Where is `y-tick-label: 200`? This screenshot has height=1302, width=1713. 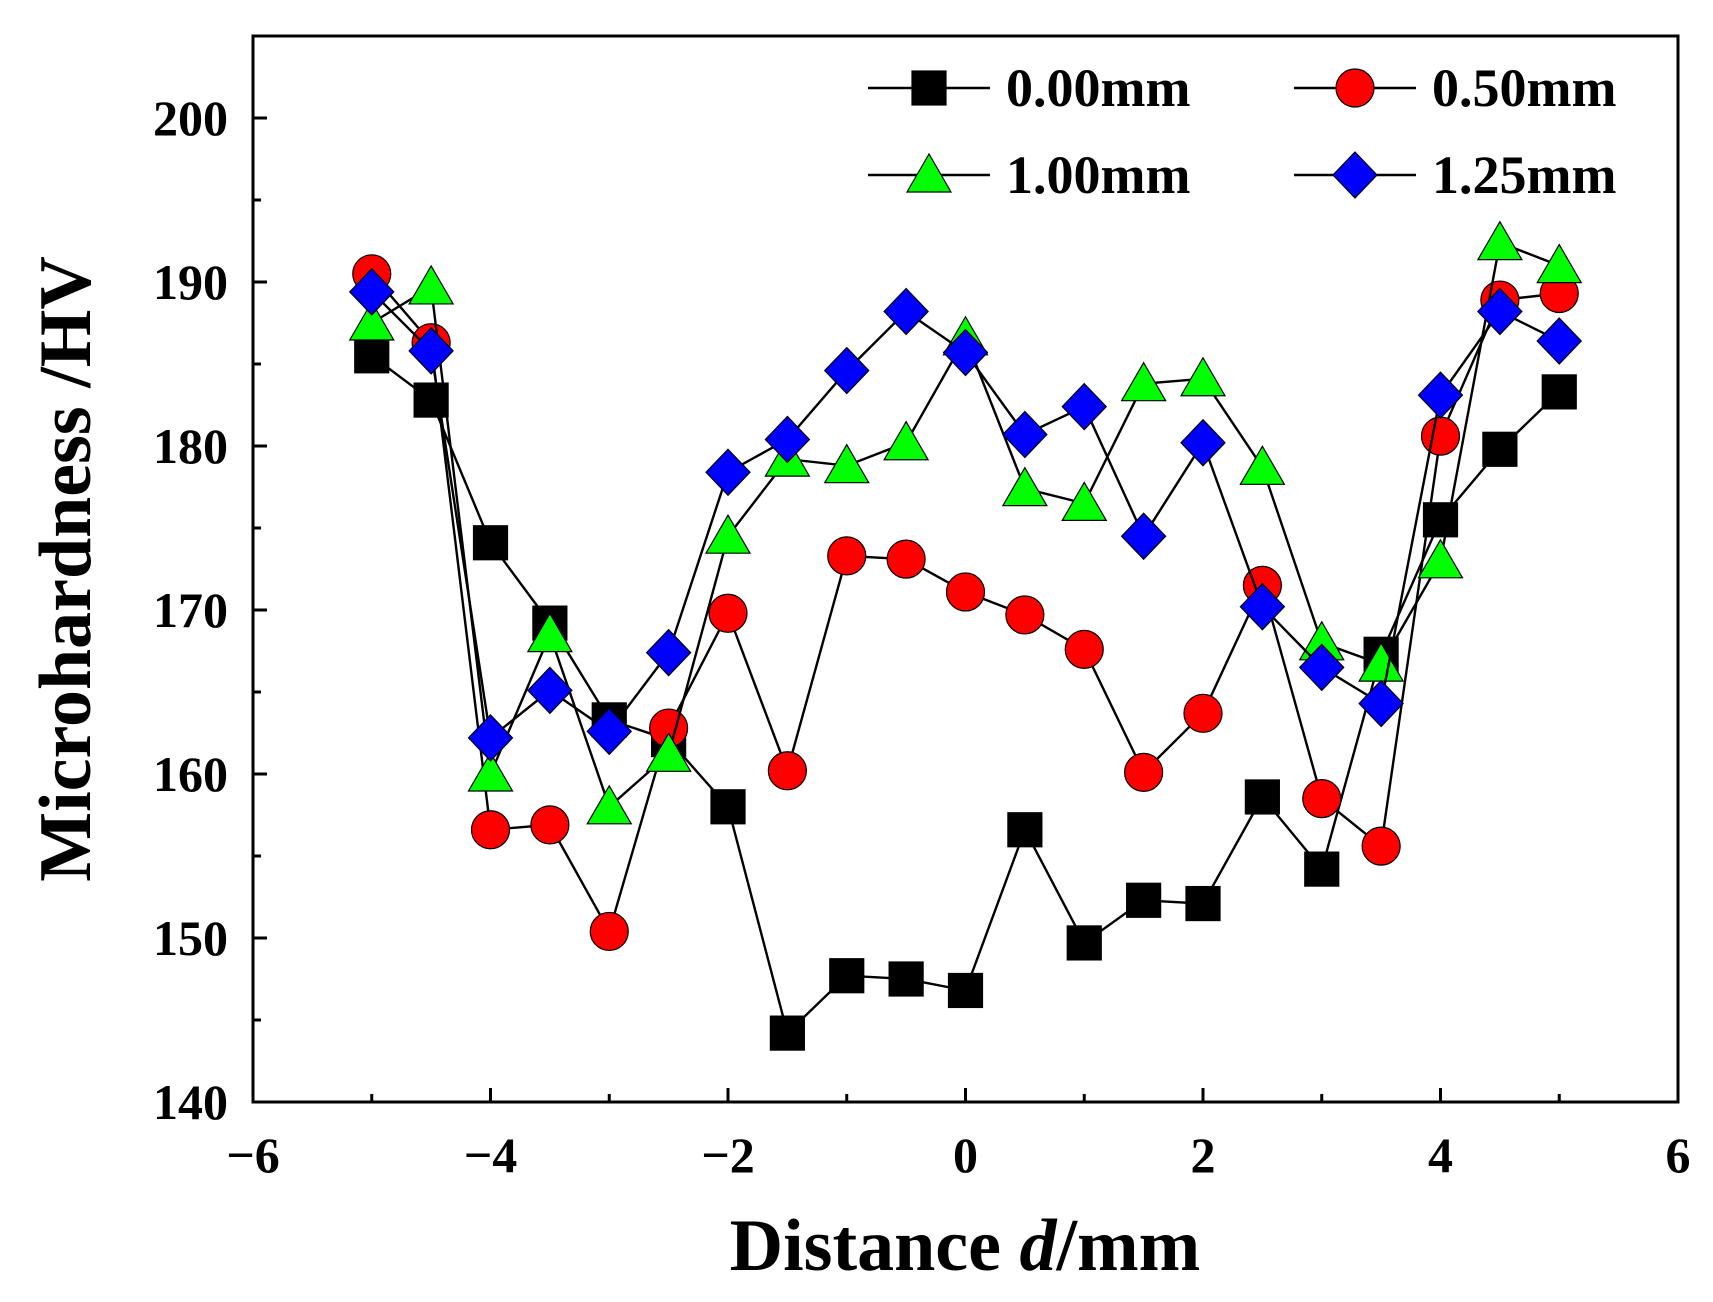
y-tick-label: 200 is located at coordinates (190, 118).